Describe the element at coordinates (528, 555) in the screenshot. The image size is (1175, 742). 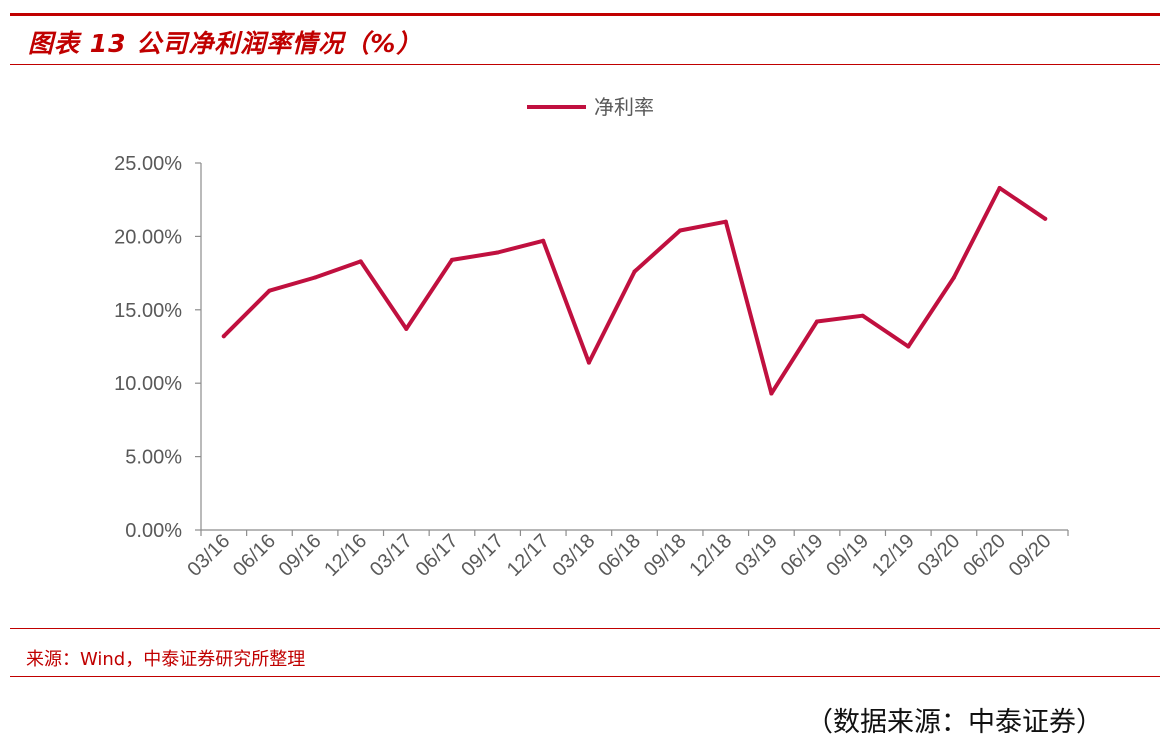
I see `x-tick-label: 12/17` at that location.